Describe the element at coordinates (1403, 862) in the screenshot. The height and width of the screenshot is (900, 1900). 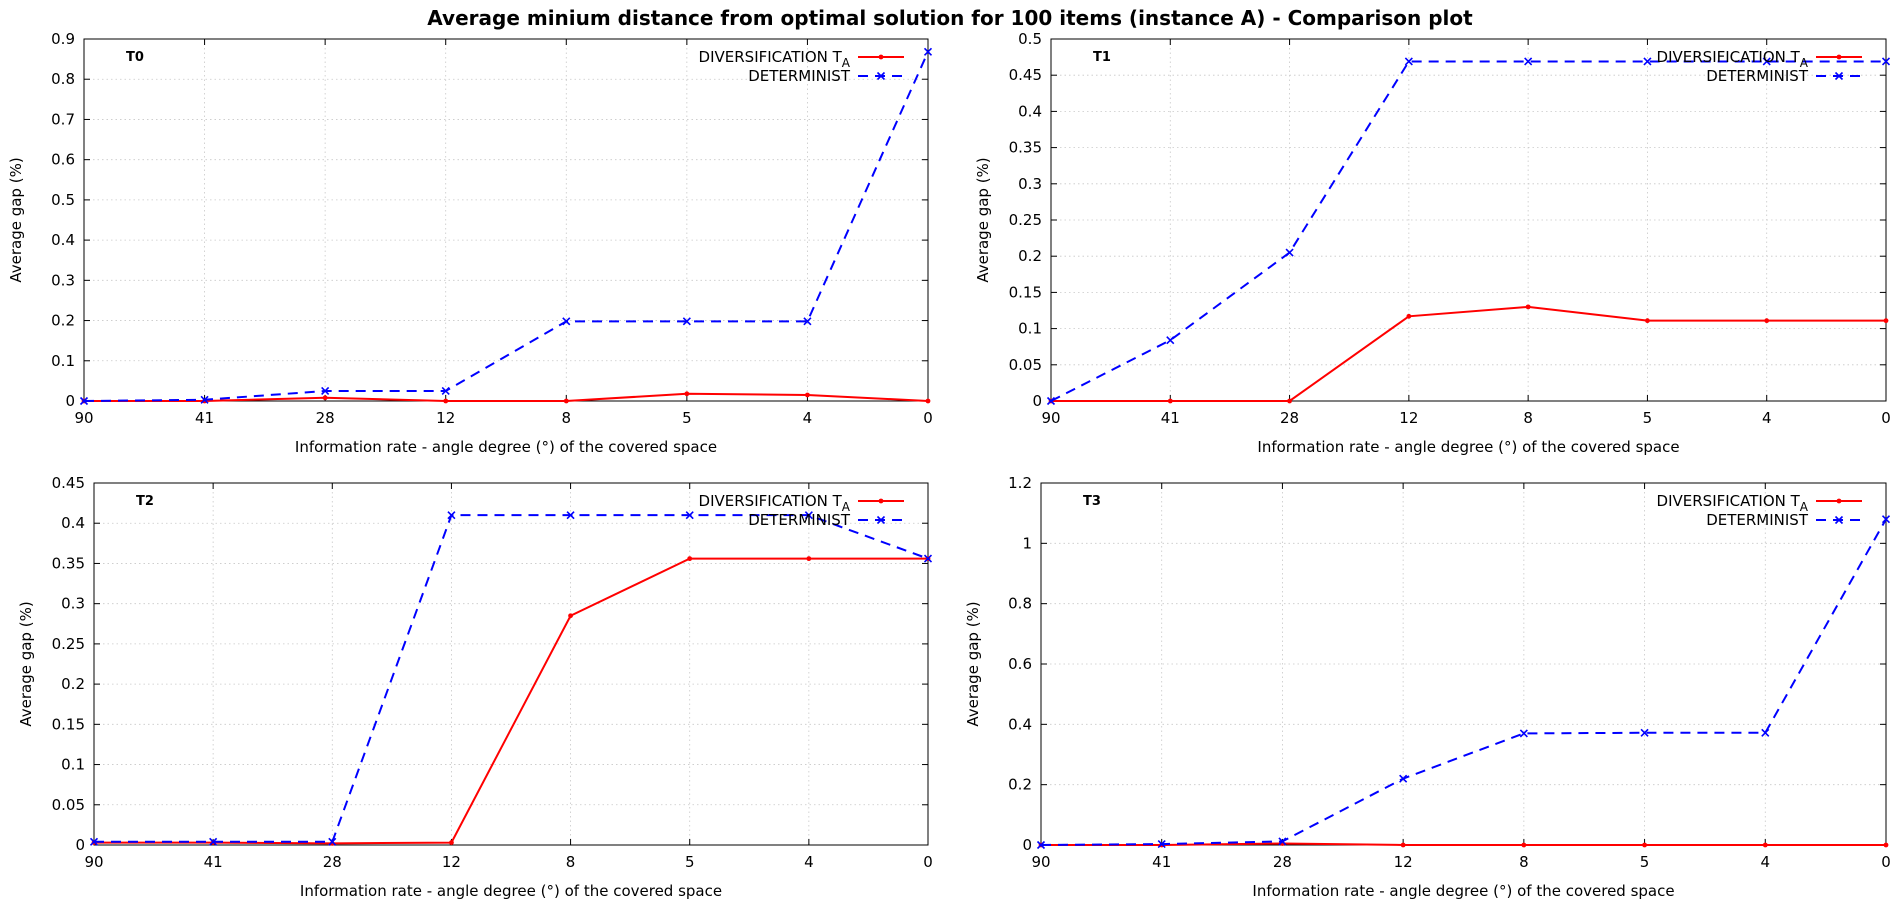
I see `x-tick-label: 12` at that location.